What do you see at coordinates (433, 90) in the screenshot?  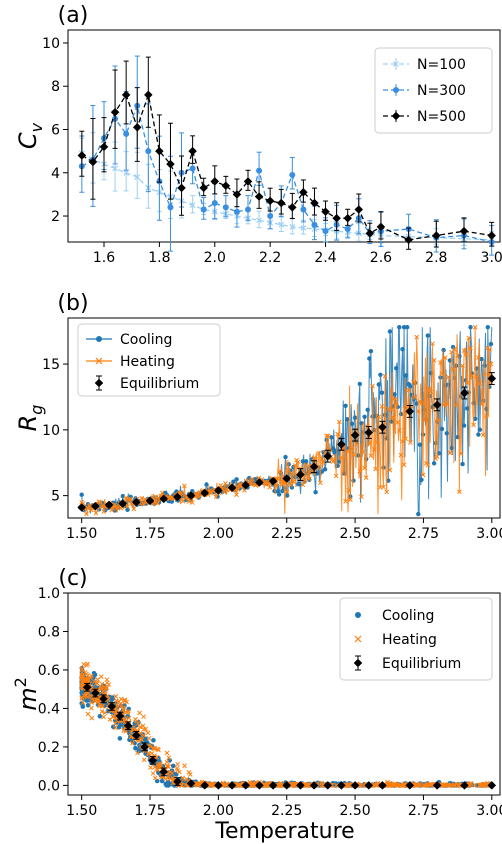 I see `legend: N=100 N=300 N=500` at bounding box center [433, 90].